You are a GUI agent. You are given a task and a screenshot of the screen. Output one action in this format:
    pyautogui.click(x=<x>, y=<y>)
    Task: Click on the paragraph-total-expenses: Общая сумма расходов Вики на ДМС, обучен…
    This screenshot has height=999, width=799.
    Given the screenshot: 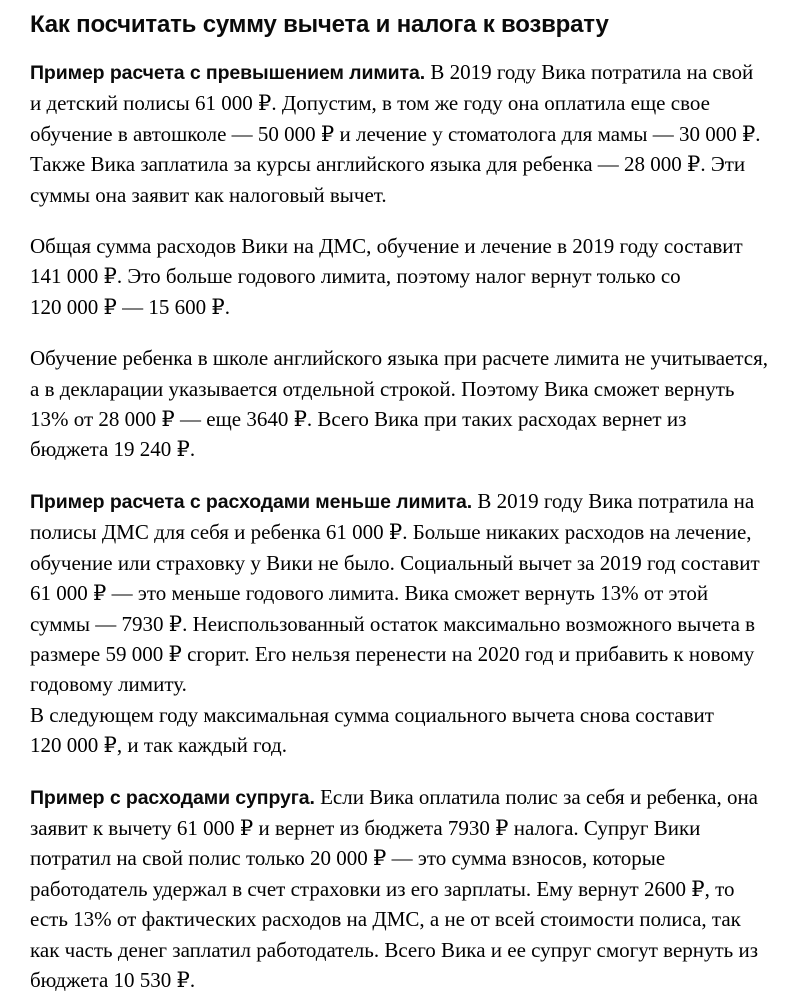 What is the action you would take?
    pyautogui.click(x=399, y=276)
    